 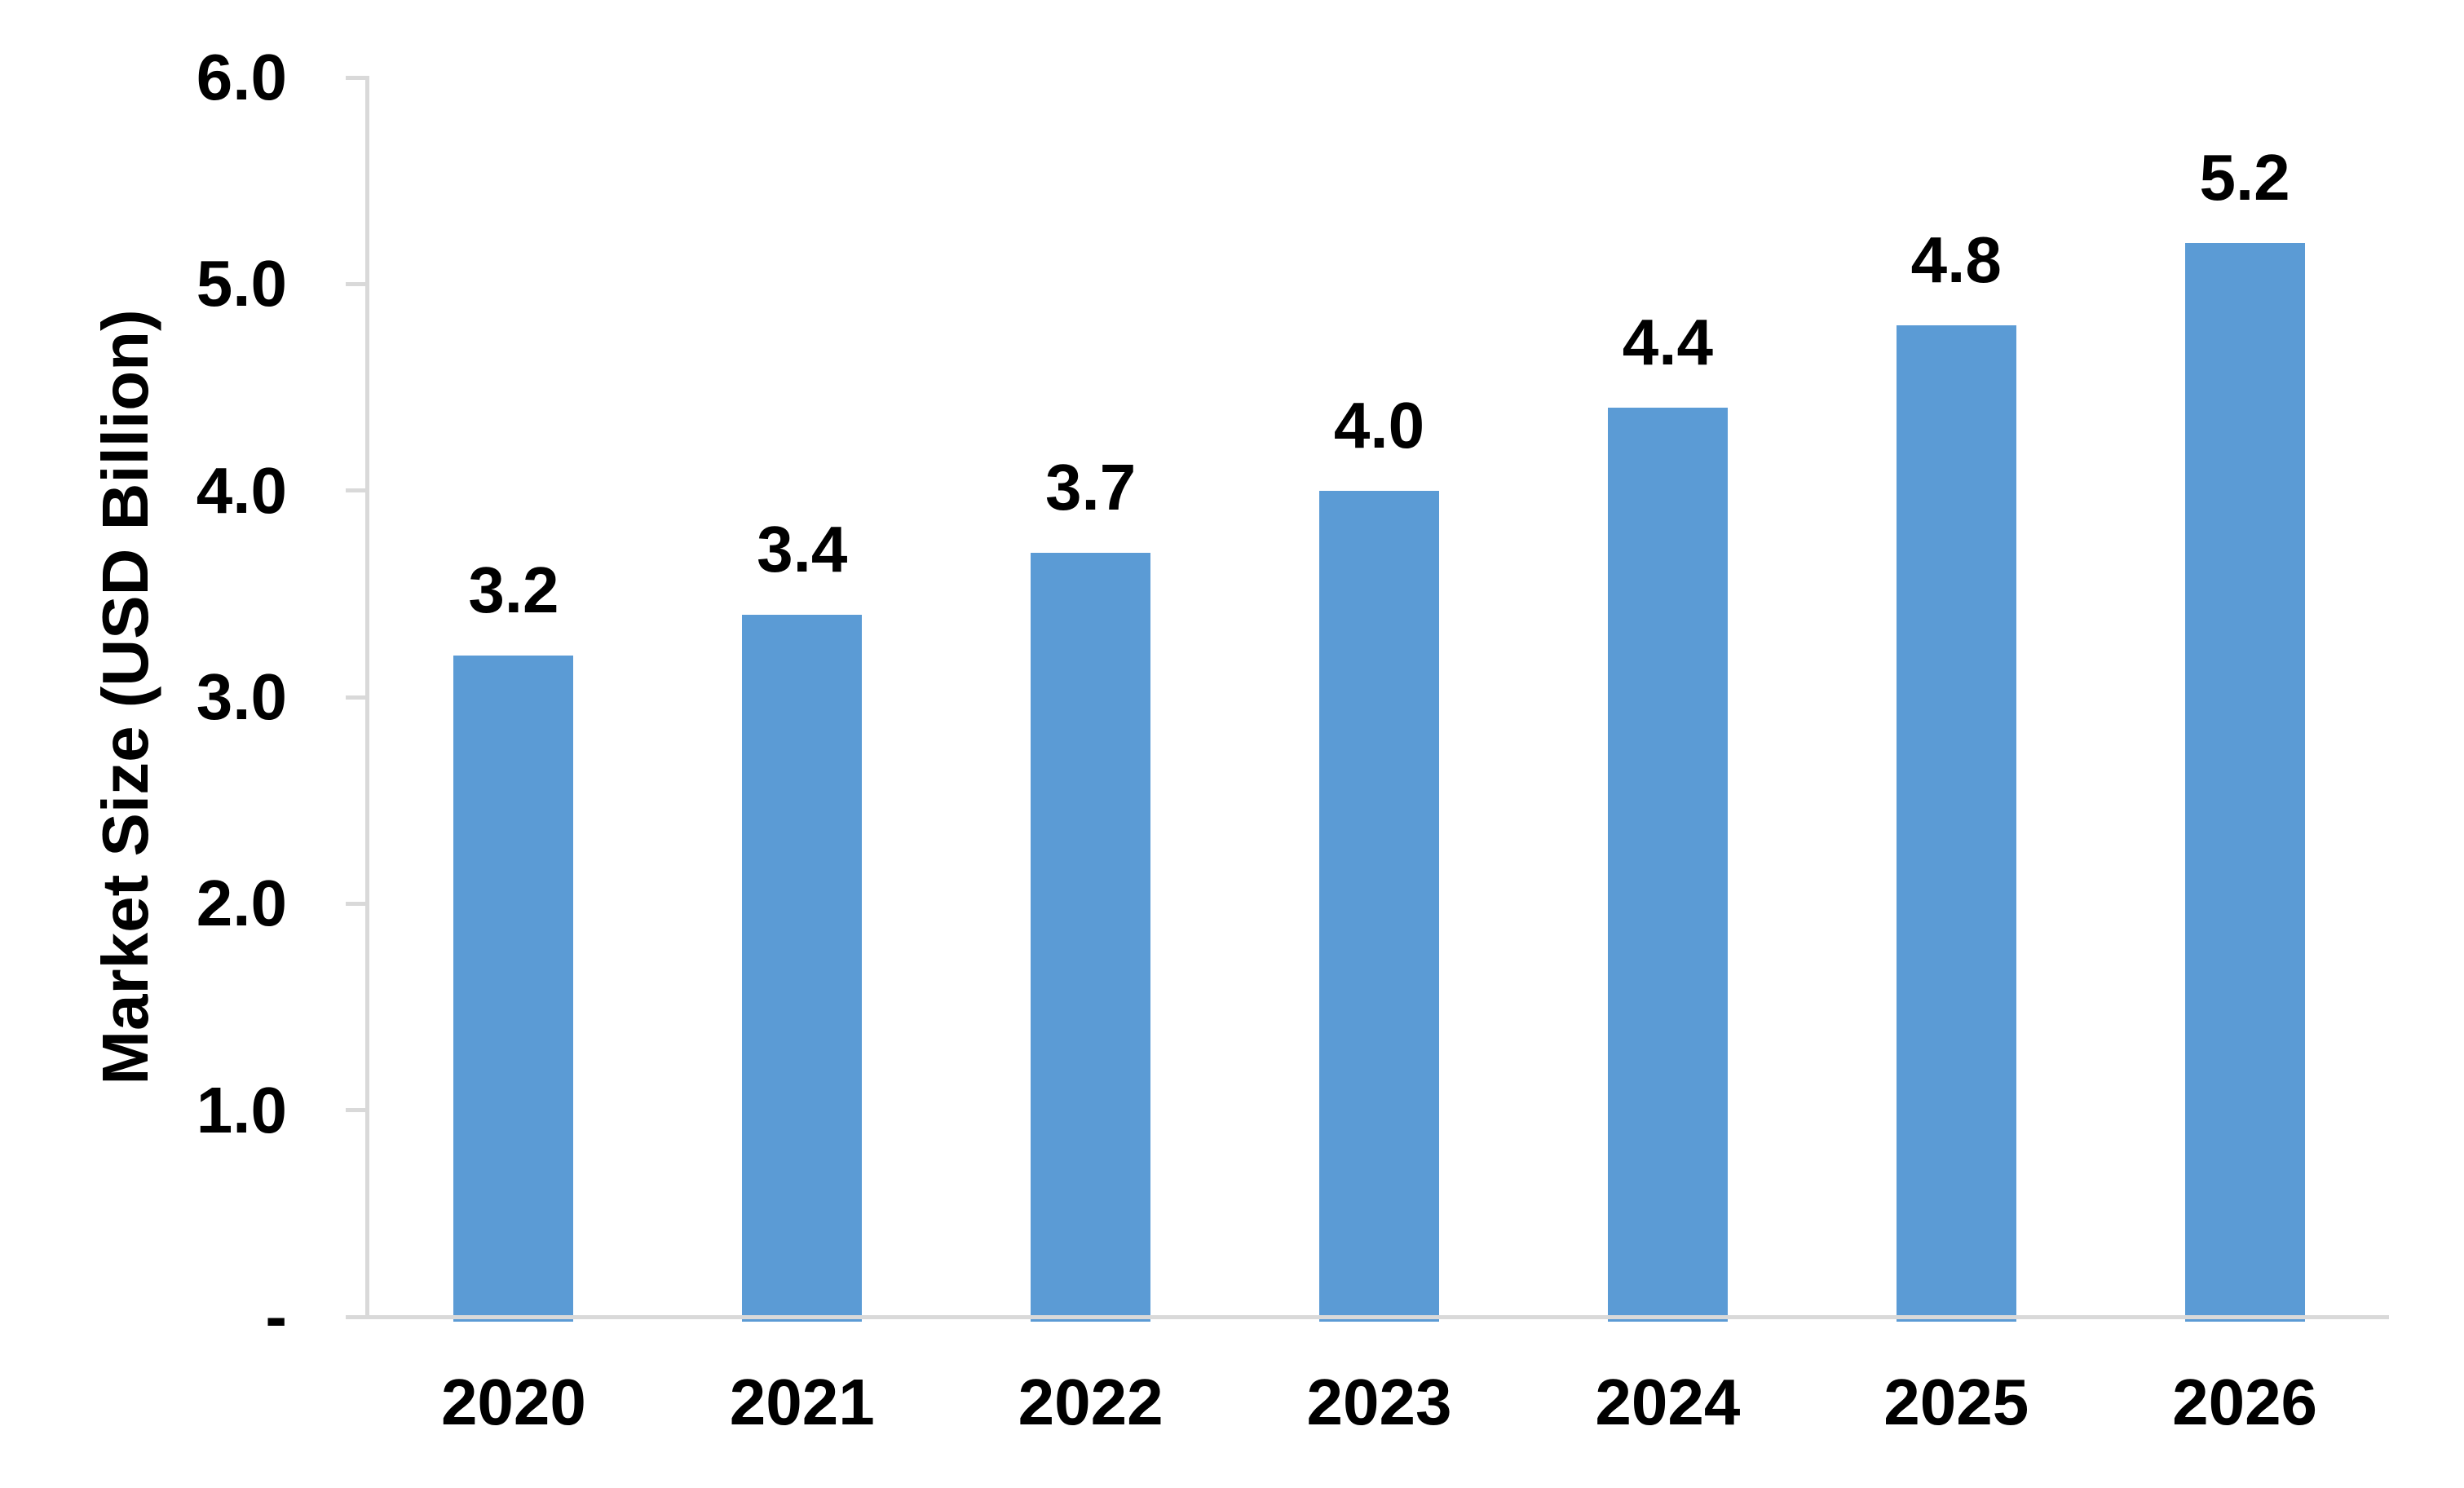 What do you see at coordinates (1379, 1402) in the screenshot?
I see `x-axis-label-2023: 2023` at bounding box center [1379, 1402].